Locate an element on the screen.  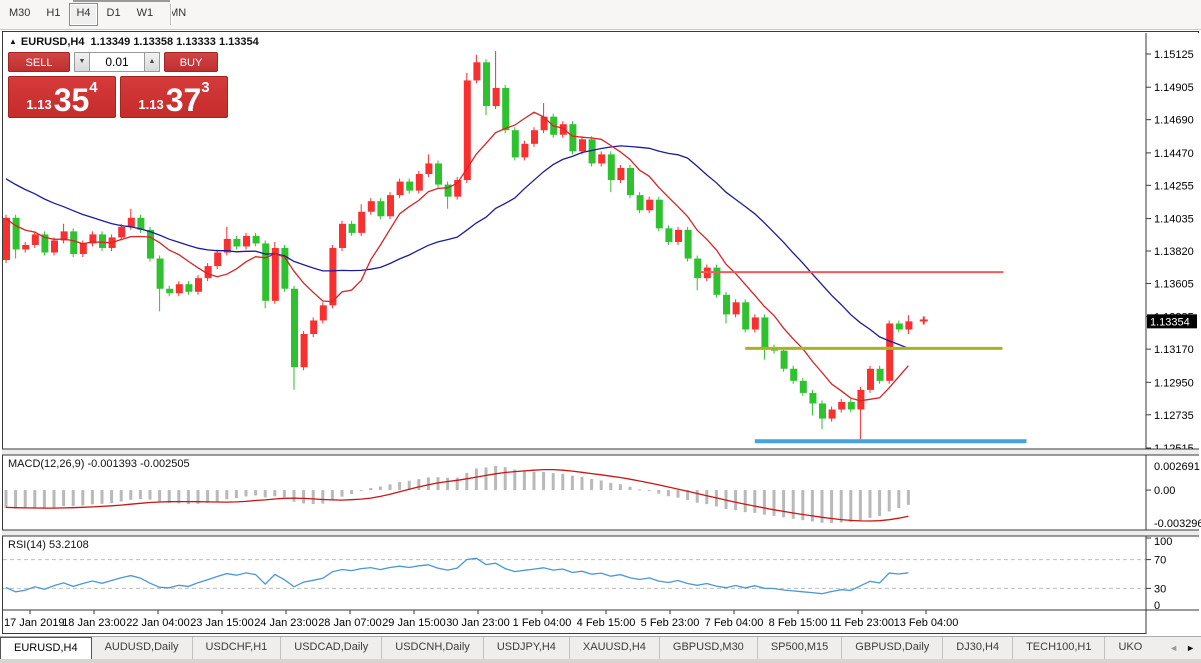
sell-price-panel: 1.13 35 4 is located at coordinates (62, 97).